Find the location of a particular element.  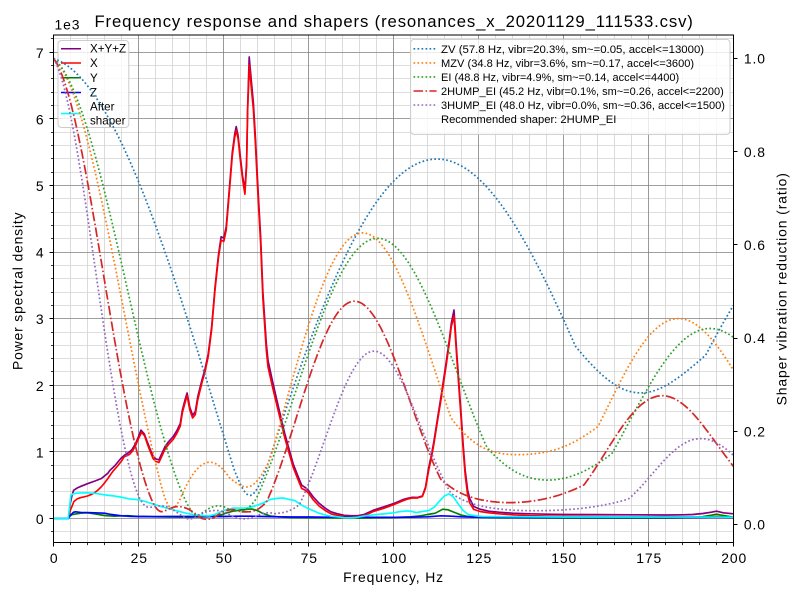

svg-text: 0.4 is located at coordinates (755, 338).